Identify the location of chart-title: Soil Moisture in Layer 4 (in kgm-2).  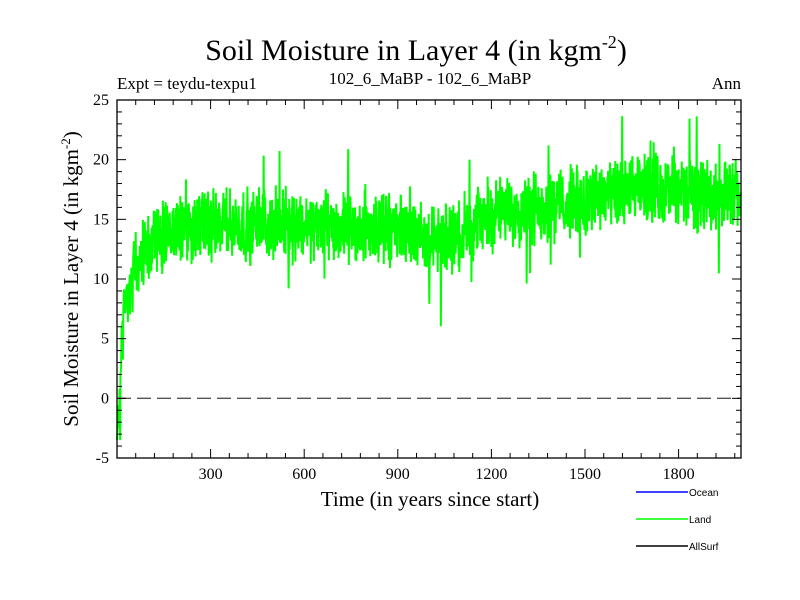
(416, 49).